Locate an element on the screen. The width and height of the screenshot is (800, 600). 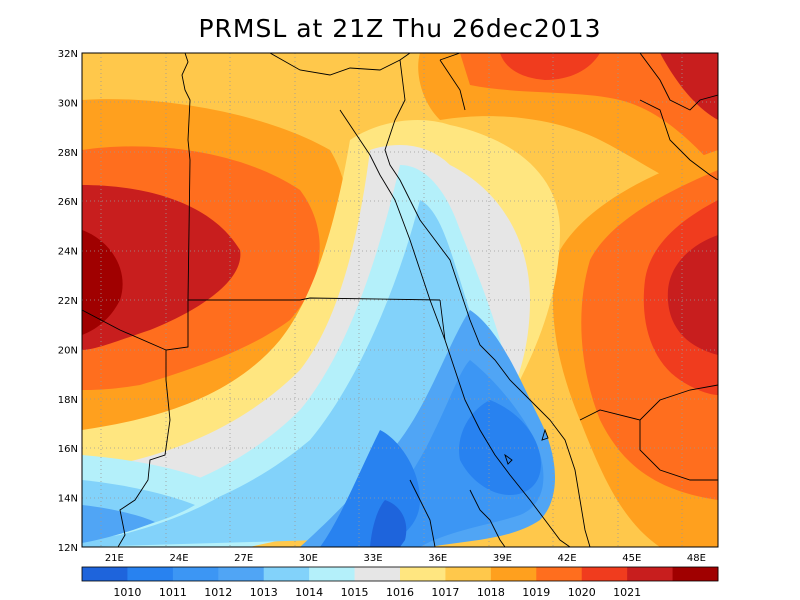
lat-tick-32N: 32N is located at coordinates (68, 54).